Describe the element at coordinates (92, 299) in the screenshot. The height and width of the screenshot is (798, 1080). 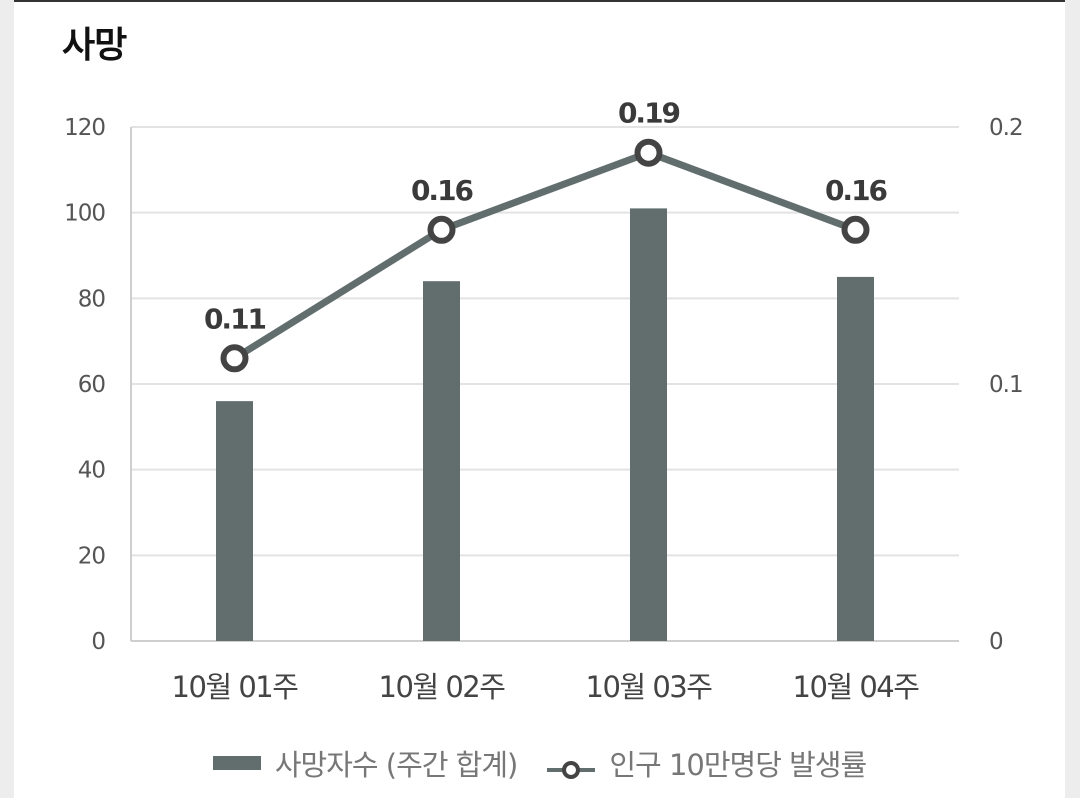
I see `y-left-tick-label: 80` at that location.